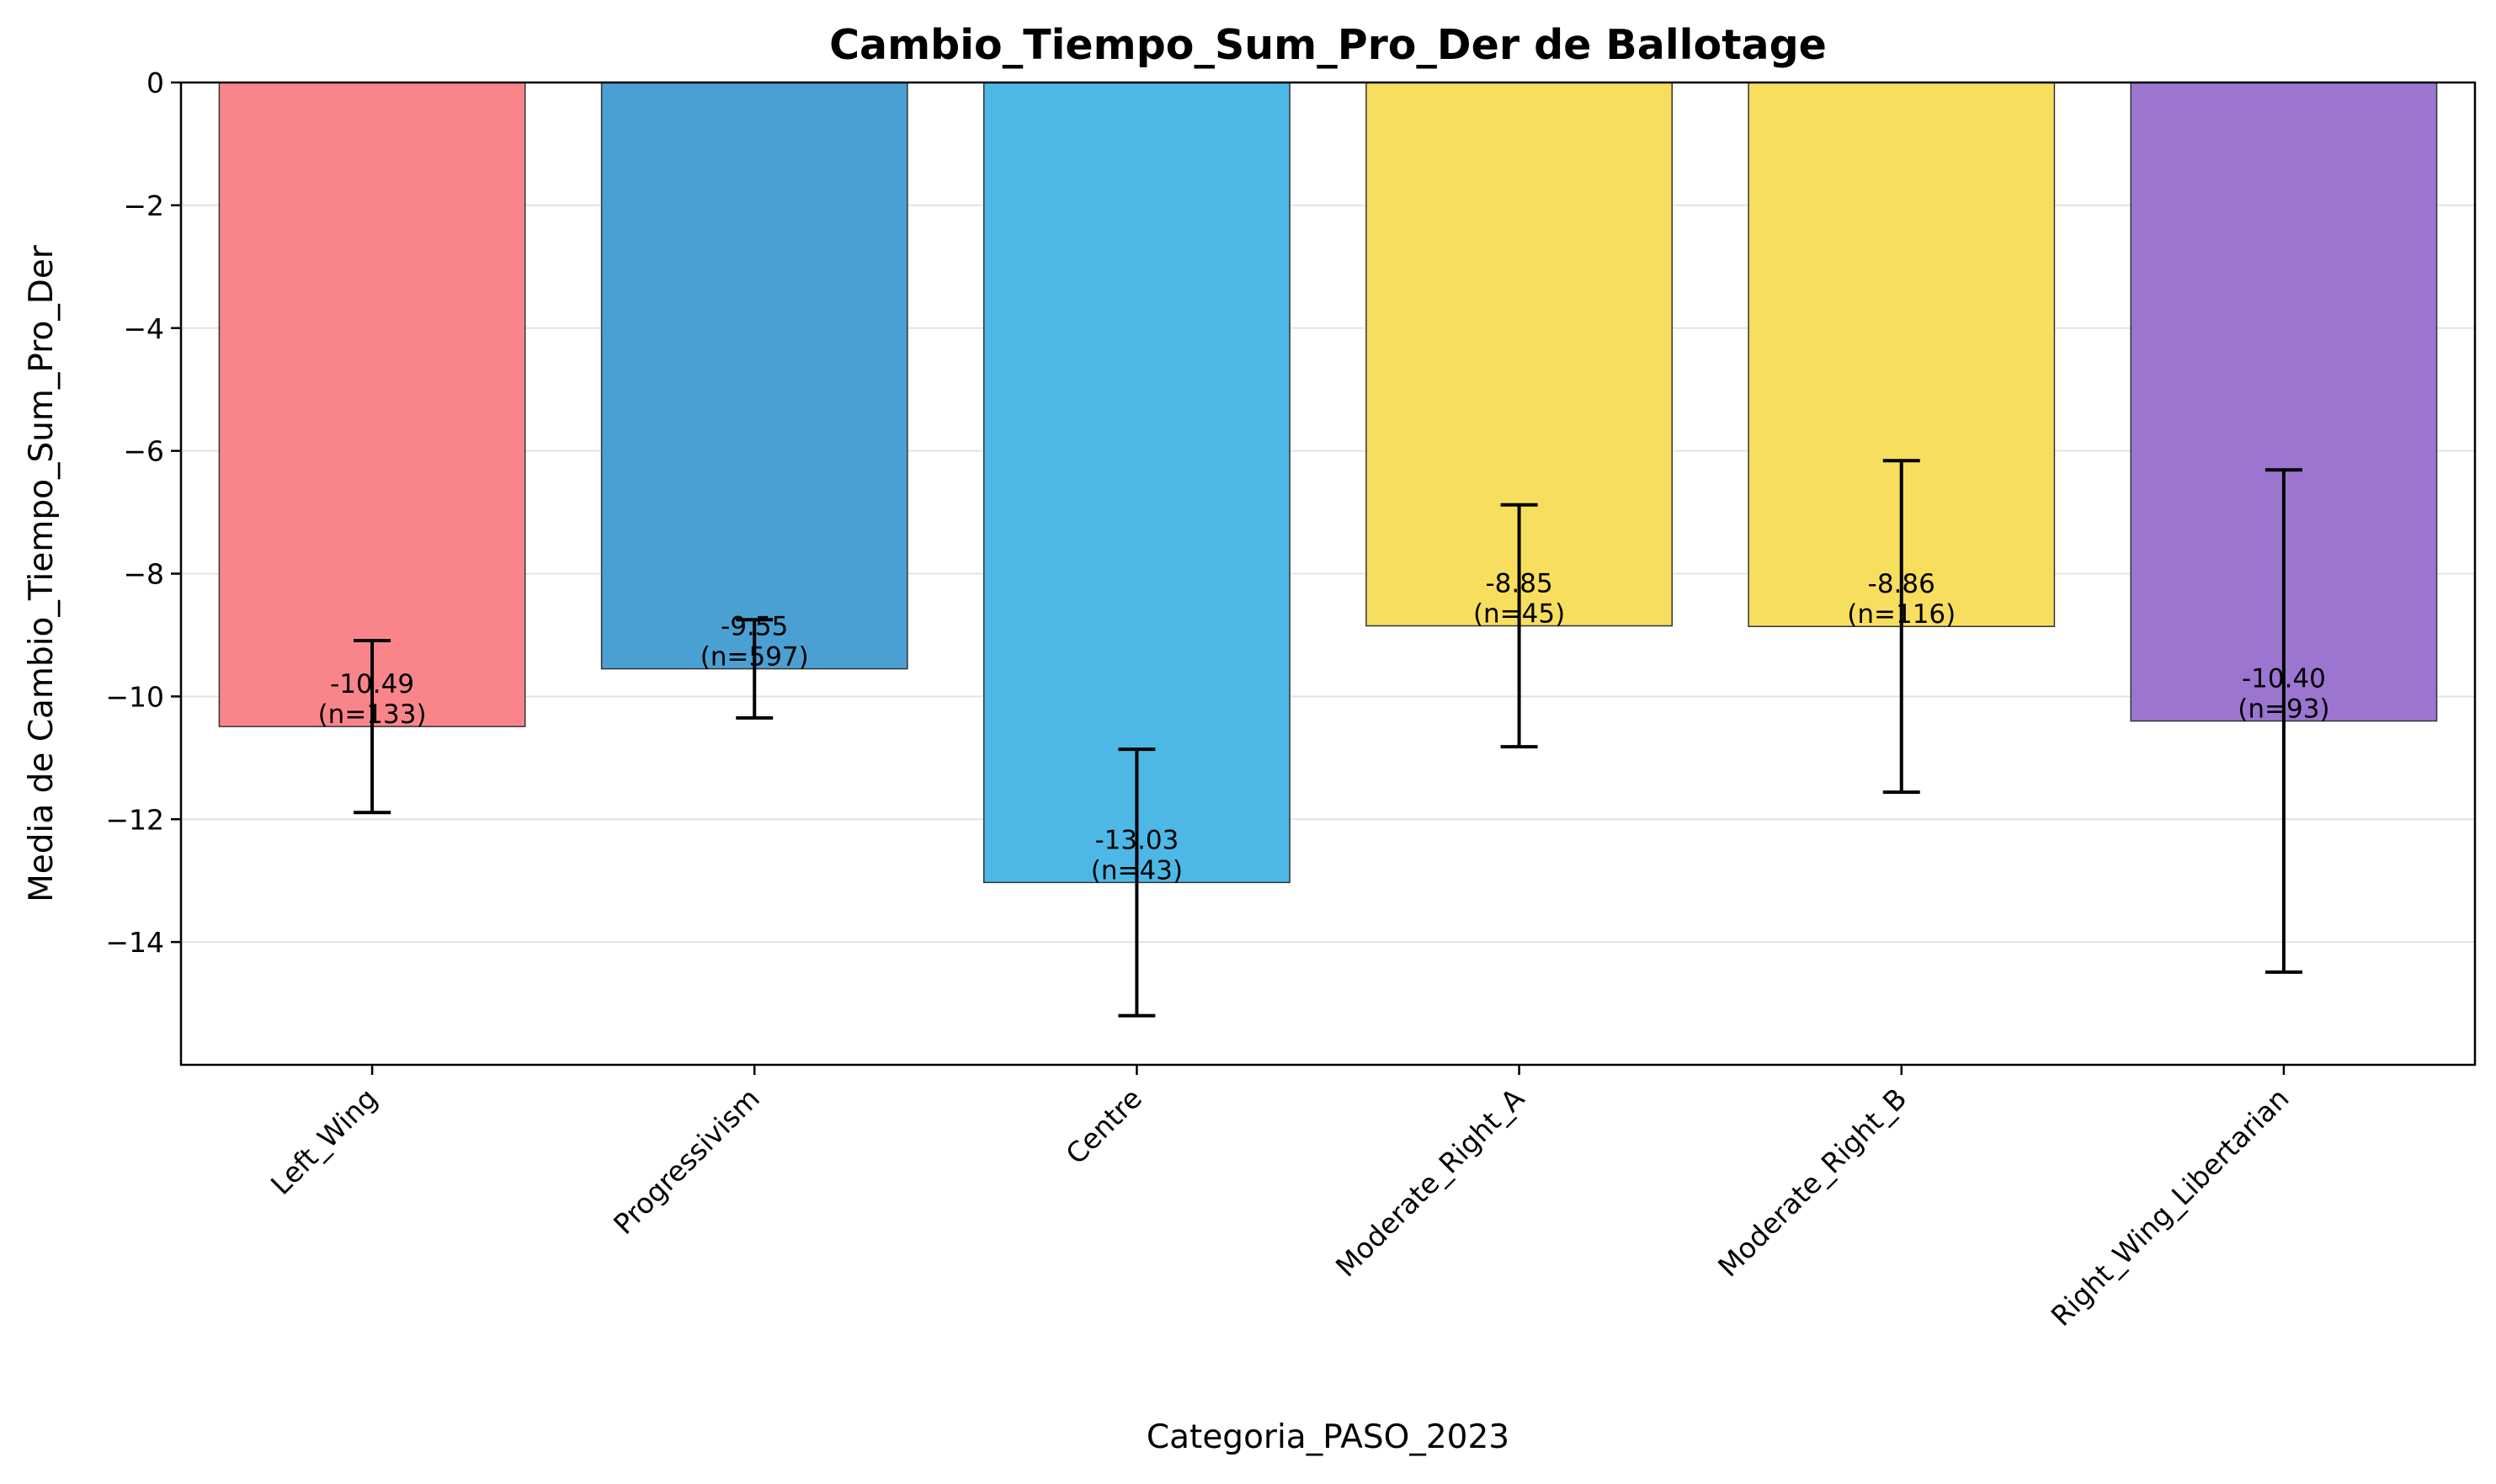 Image resolution: width=2496 pixels, height=1484 pixels. What do you see at coordinates (754, 657) in the screenshot?
I see `n-label: (n=597)` at bounding box center [754, 657].